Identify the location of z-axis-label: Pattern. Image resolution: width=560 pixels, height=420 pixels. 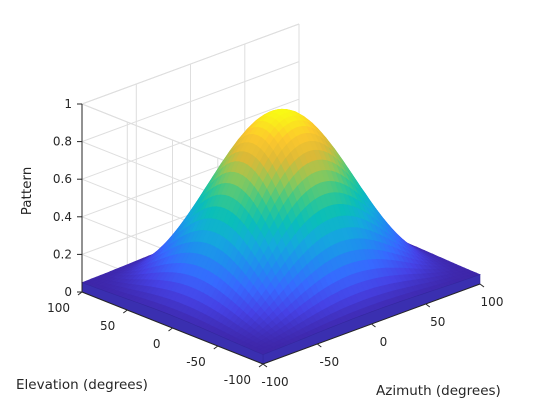
(27, 191).